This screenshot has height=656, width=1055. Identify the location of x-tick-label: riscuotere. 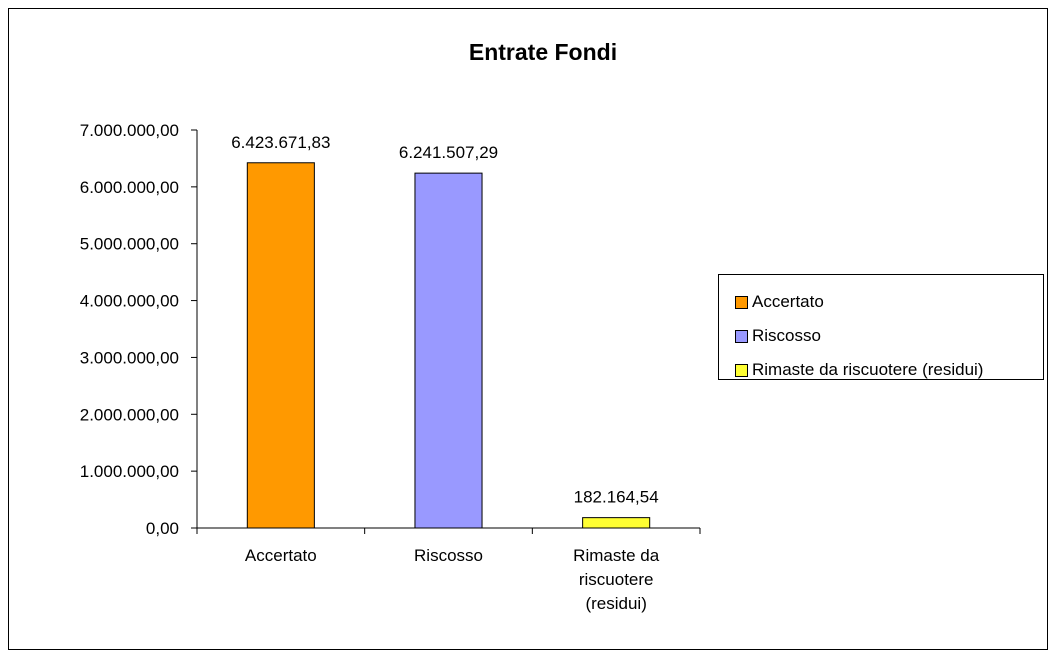
(616, 579).